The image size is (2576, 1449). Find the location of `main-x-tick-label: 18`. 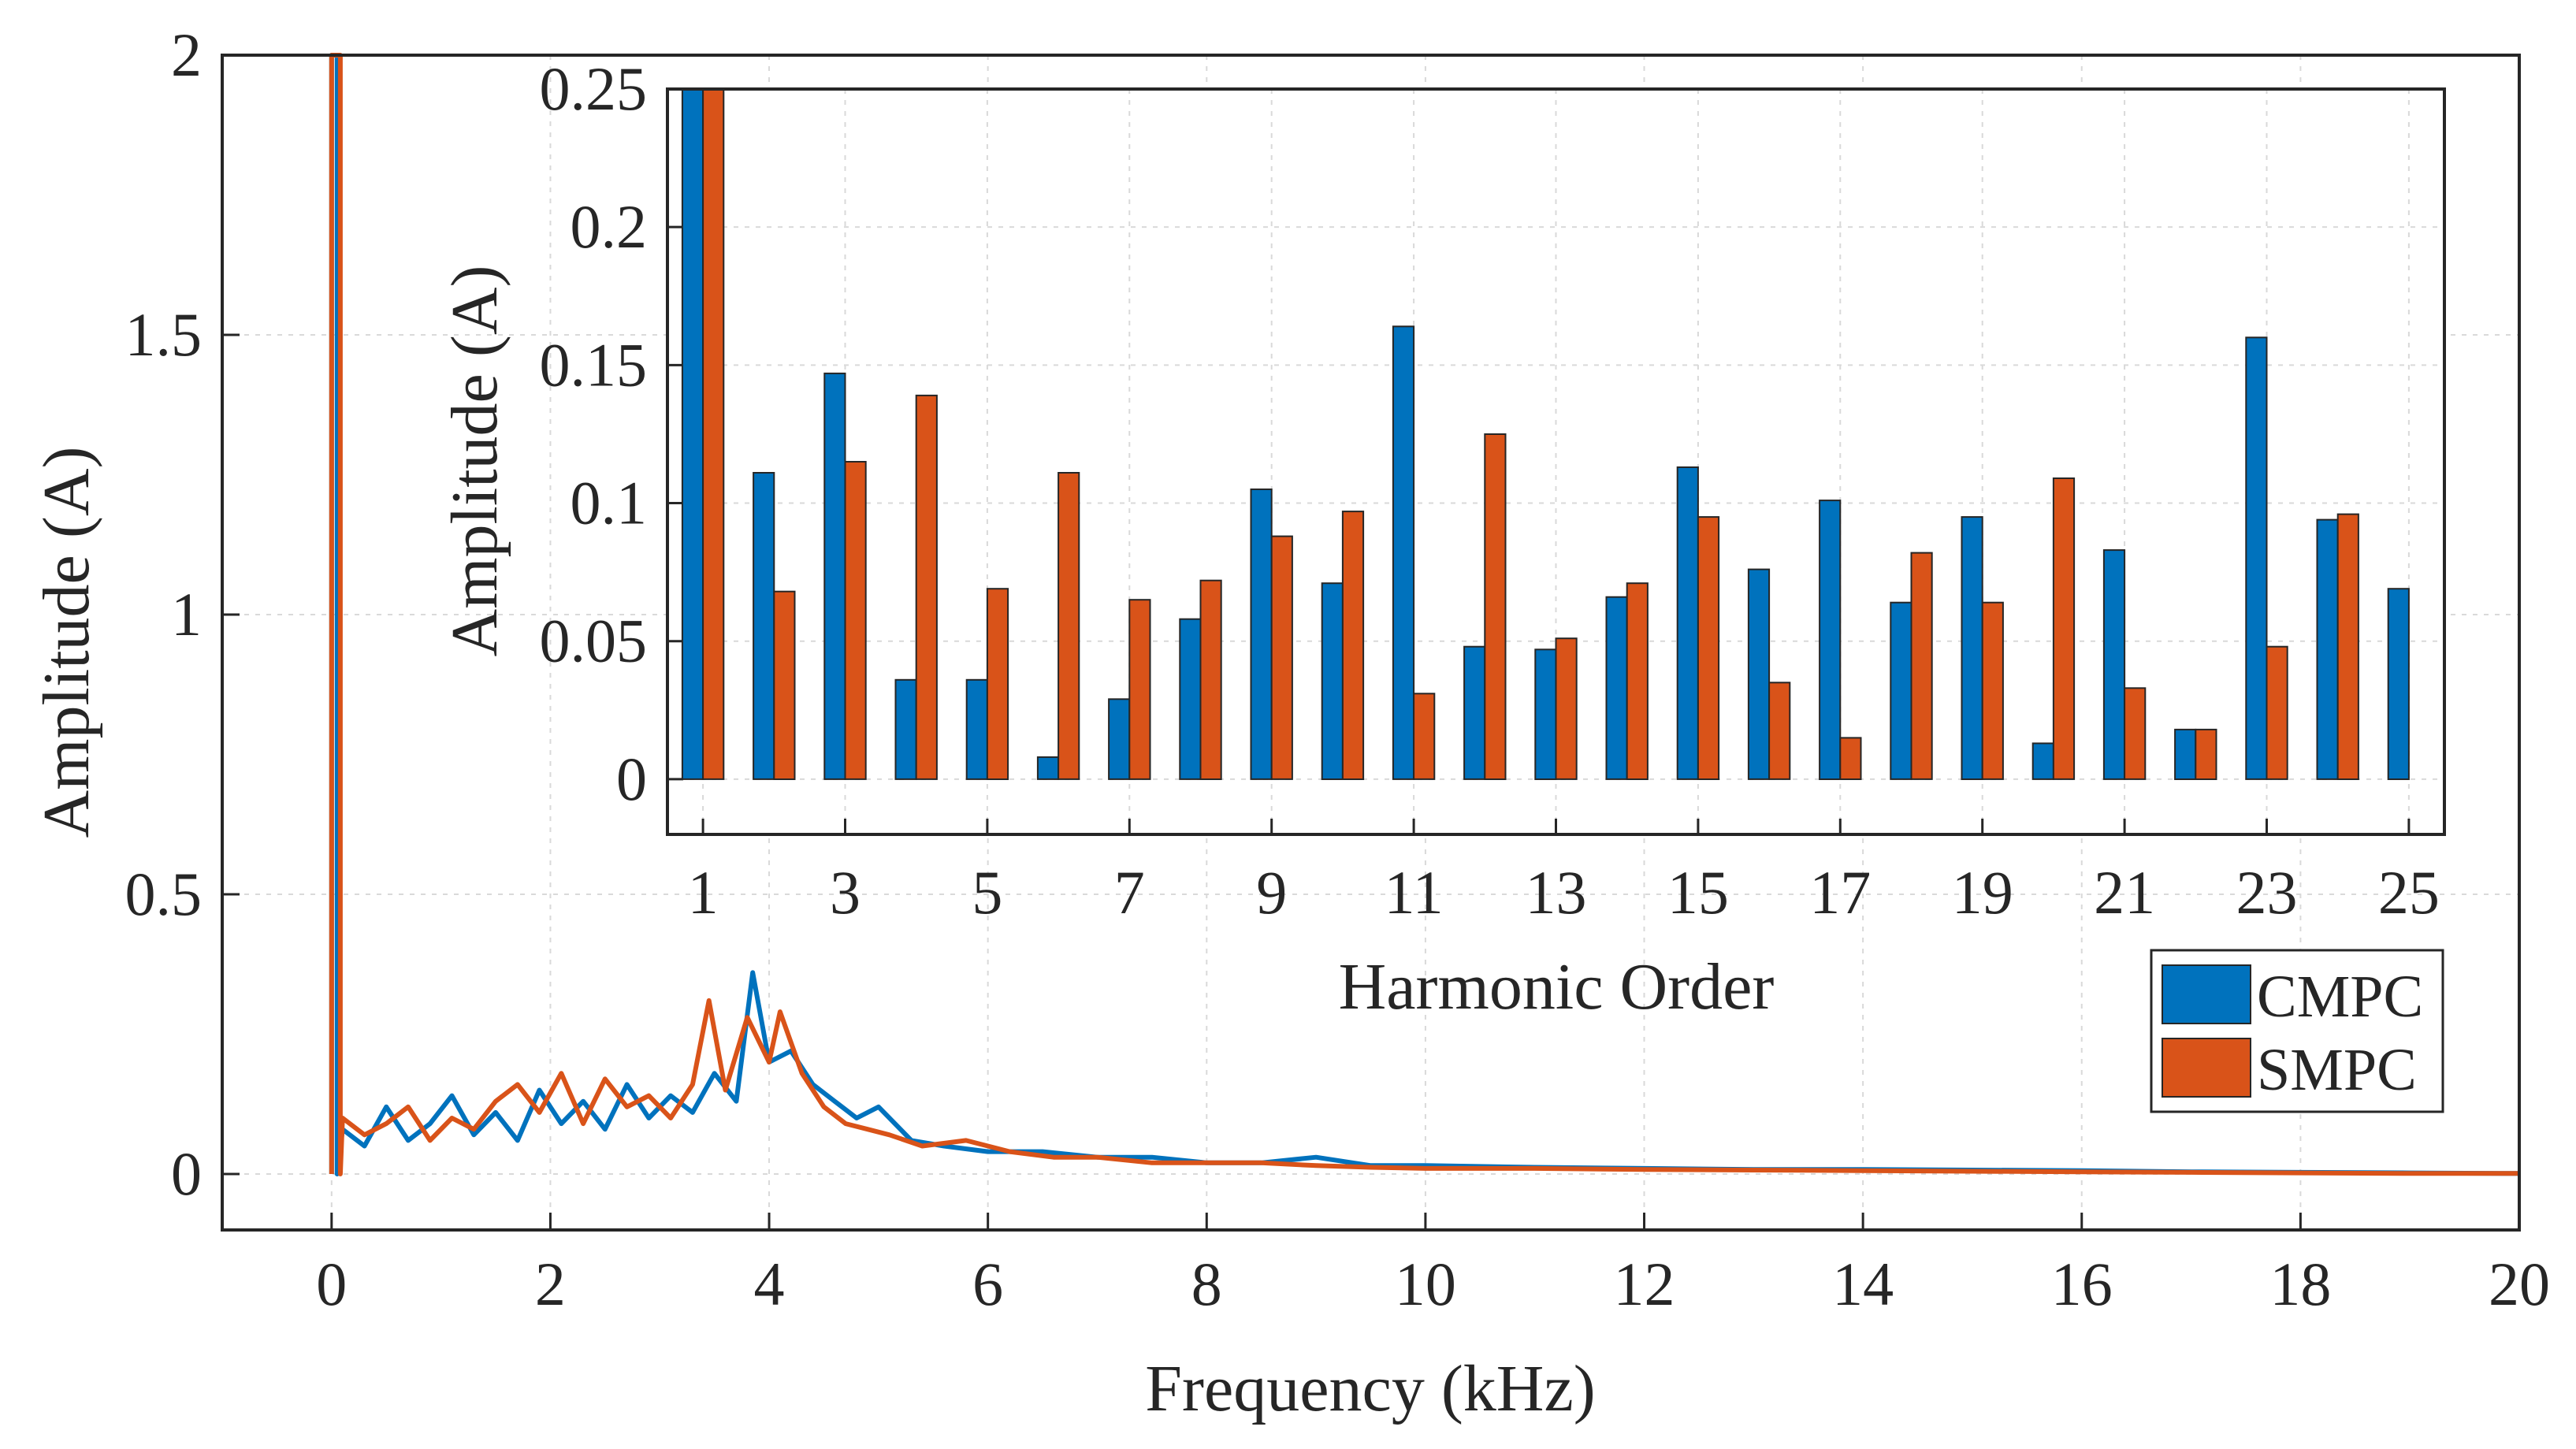

main-x-tick-label: 18 is located at coordinates (2300, 1284).